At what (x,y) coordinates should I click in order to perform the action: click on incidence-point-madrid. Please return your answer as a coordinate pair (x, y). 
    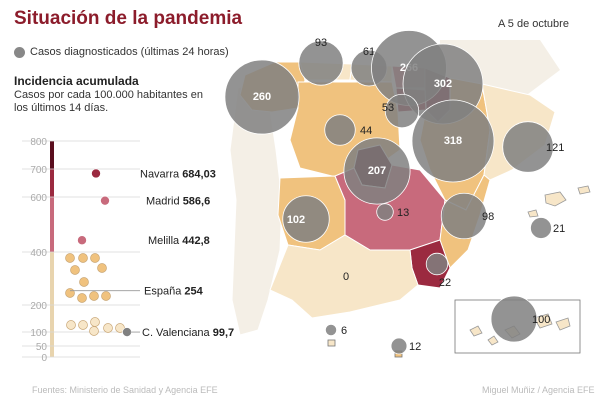
    Looking at the image, I should click on (105, 200).